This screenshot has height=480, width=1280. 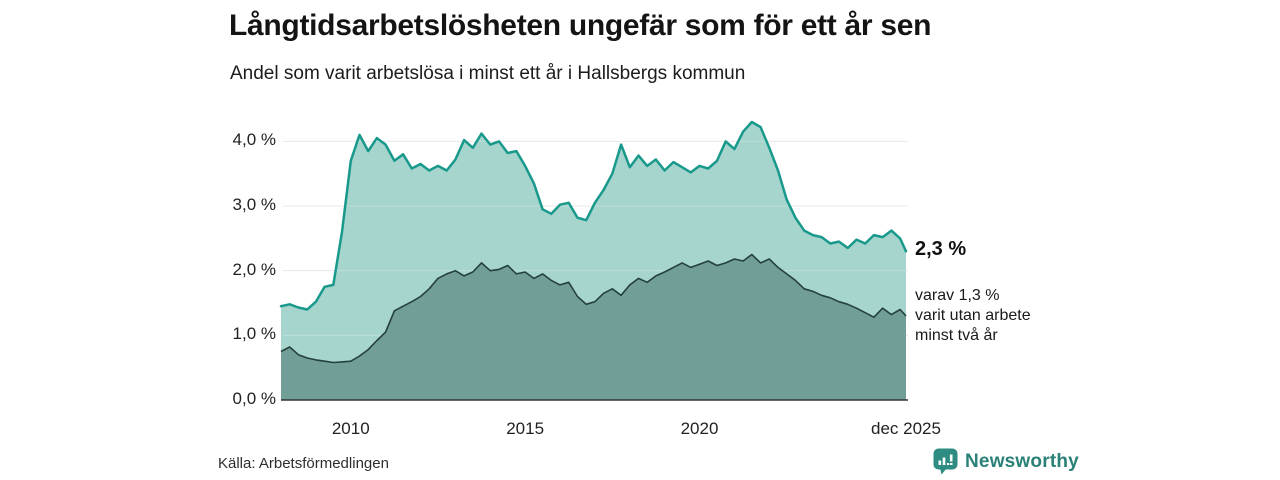 I want to click on newsworthy-logo-icon, so click(x=945, y=461).